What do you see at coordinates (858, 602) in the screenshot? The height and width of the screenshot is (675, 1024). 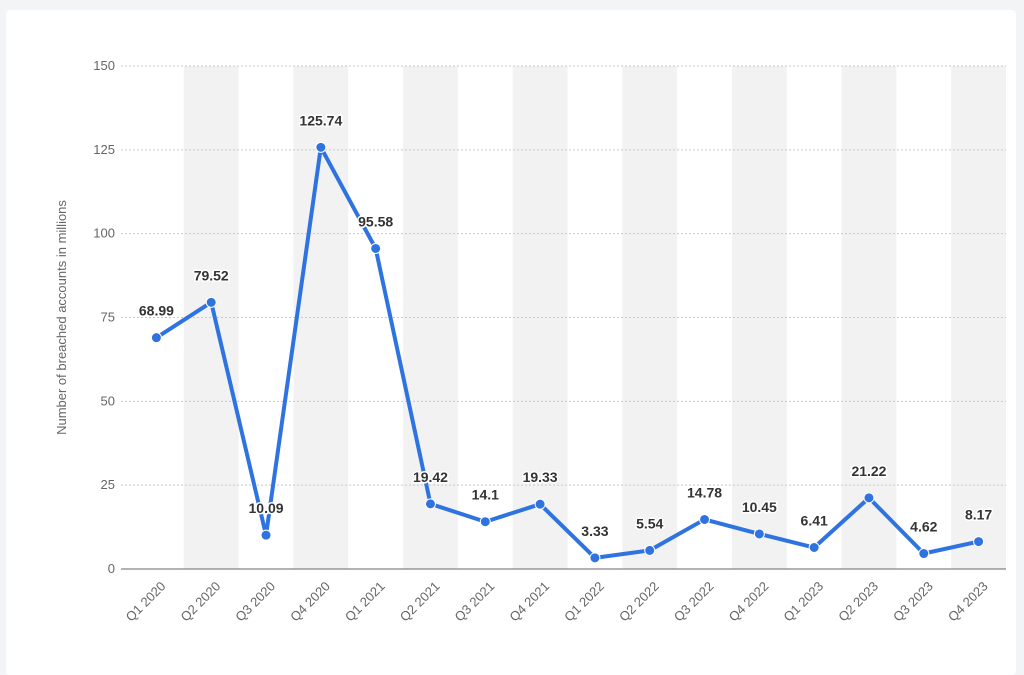 I see `x-tick-label: Q2 2023` at bounding box center [858, 602].